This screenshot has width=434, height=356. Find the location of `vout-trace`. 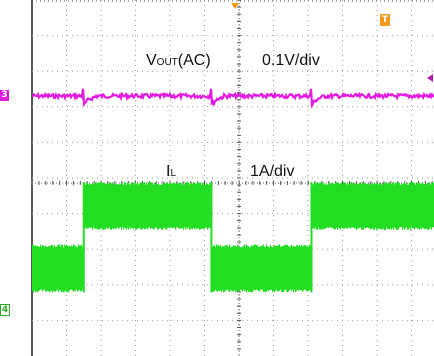

vout-trace is located at coordinates (232, 98).